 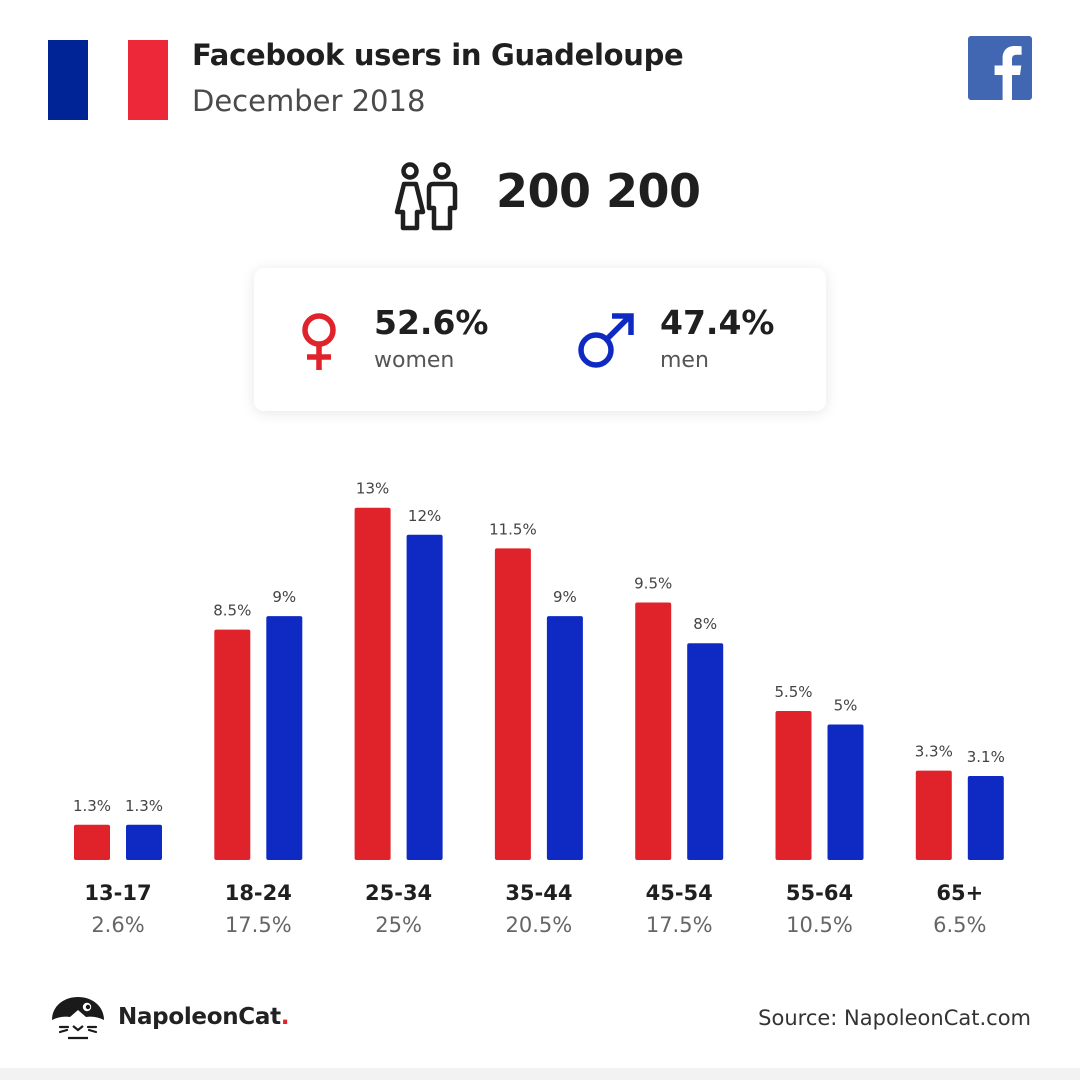 What do you see at coordinates (959, 925) in the screenshot?
I see `category-total-65+: 6.5%` at bounding box center [959, 925].